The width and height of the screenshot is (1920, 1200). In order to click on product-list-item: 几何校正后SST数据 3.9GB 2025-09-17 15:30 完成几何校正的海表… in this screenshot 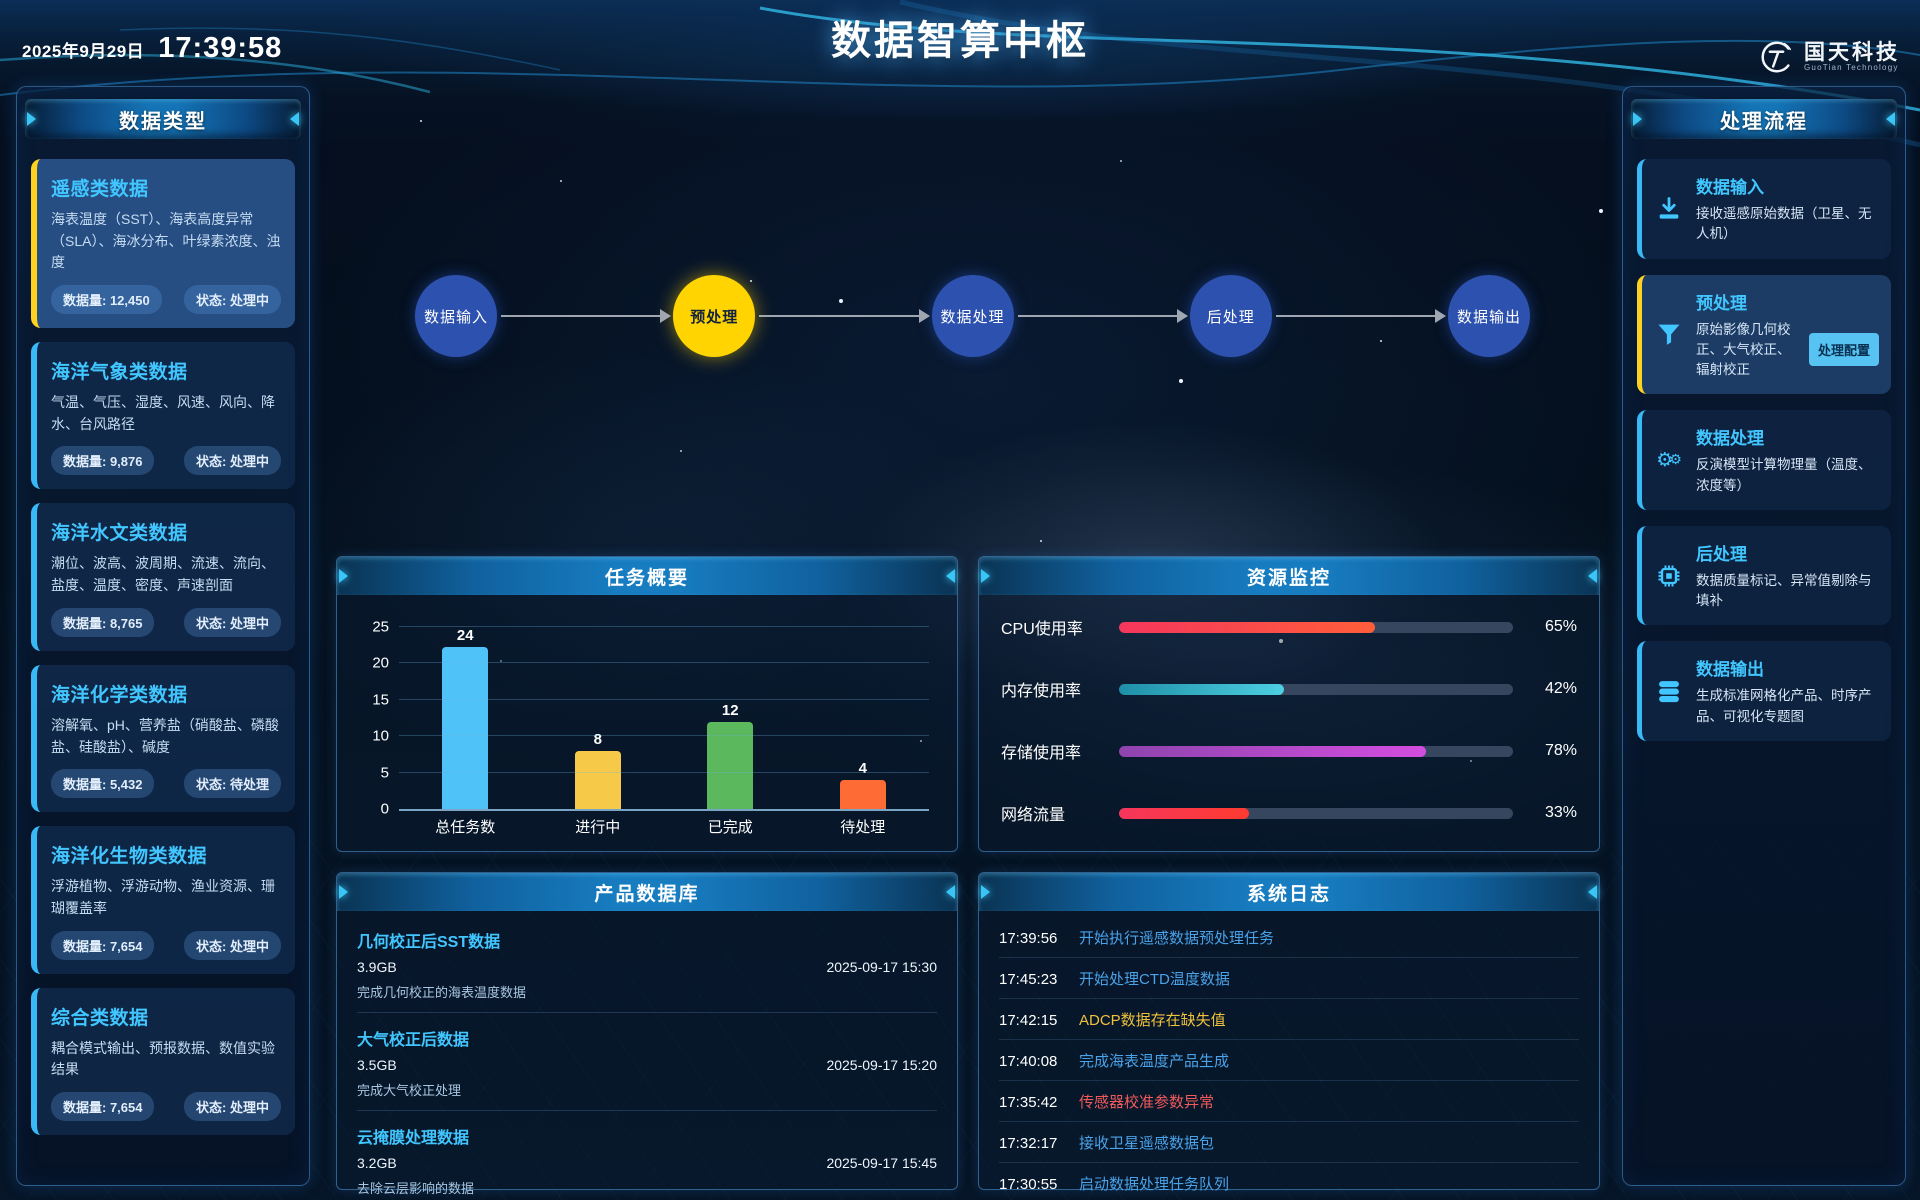, I will do `click(647, 964)`.